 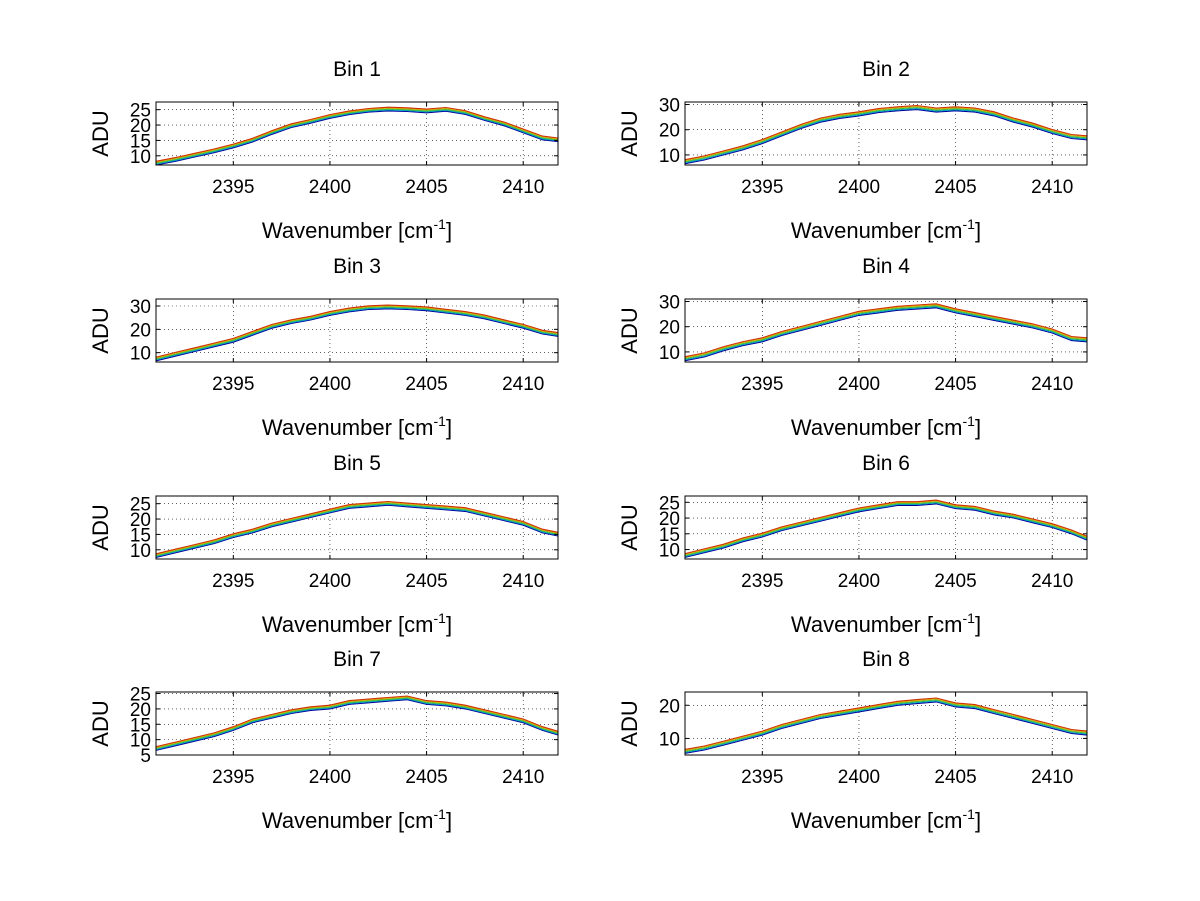 I want to click on subplot-title: Bin 6, so click(x=886, y=463).